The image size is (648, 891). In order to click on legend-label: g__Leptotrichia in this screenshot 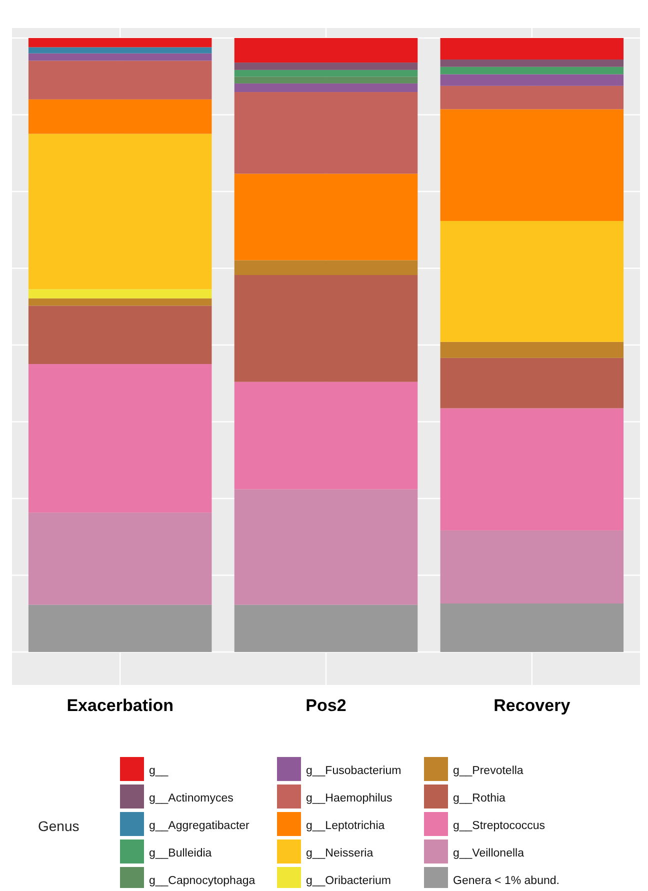, I will do `click(346, 826)`.